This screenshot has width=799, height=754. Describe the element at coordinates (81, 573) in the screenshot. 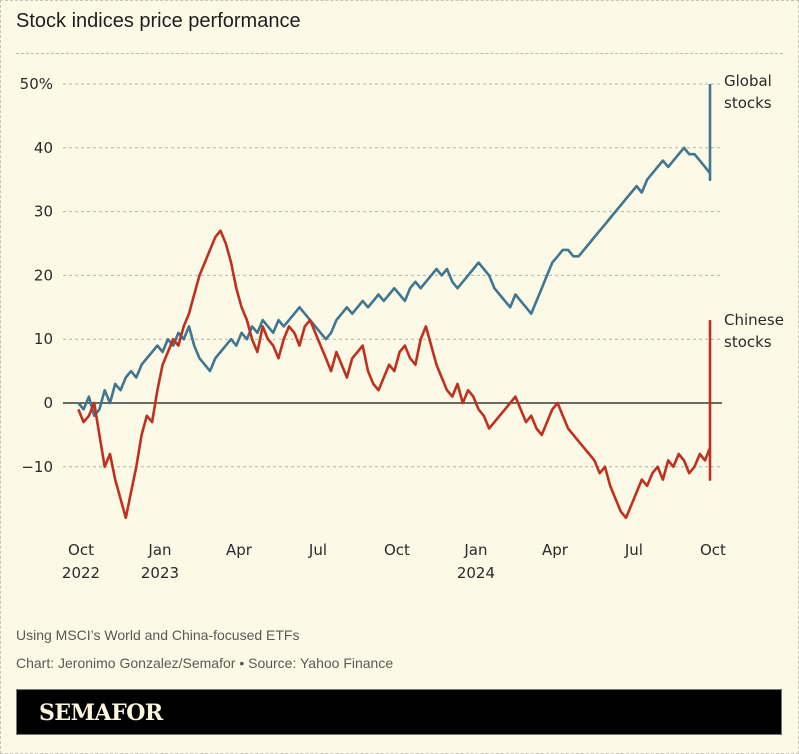

I see `x-tick-year-label: 2022` at that location.